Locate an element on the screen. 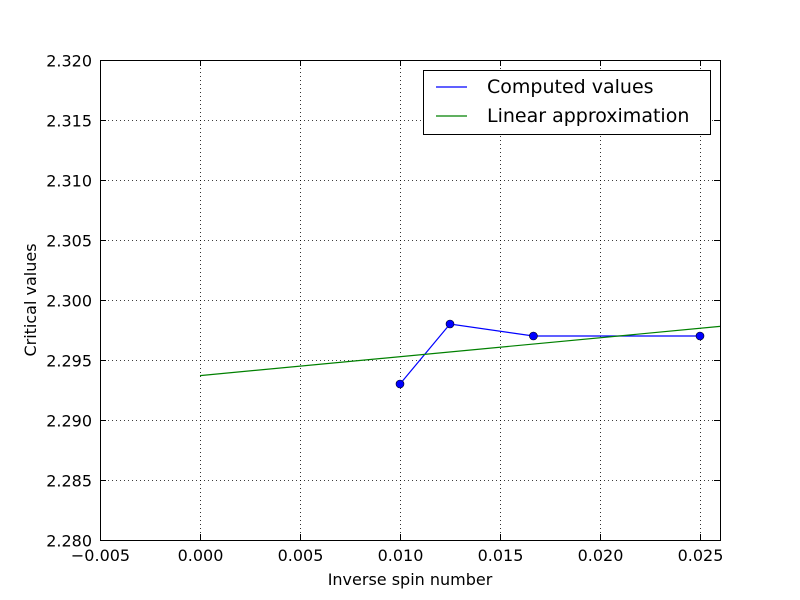 This screenshot has height=600, width=800. plot-series is located at coordinates (459, 354).